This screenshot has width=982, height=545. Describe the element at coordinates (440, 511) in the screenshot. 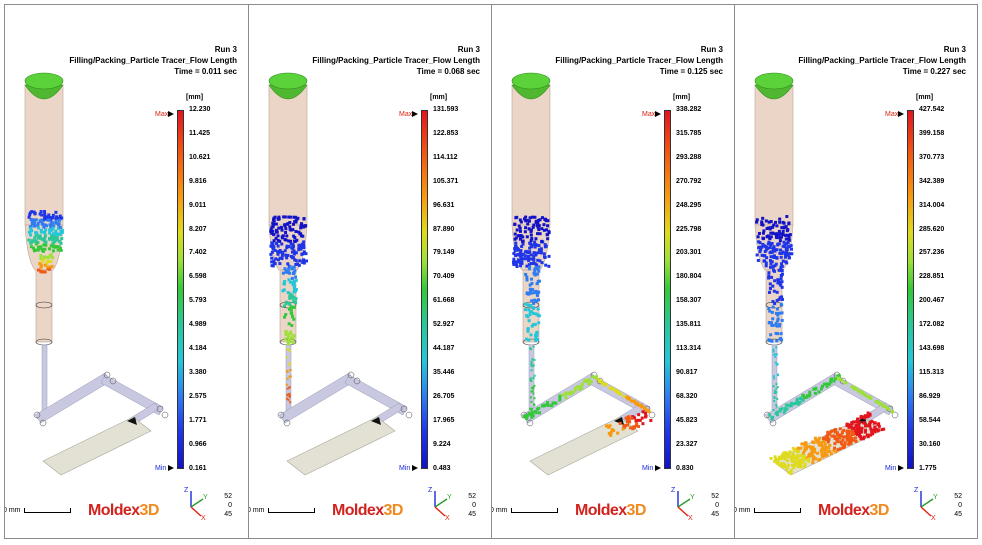

I see `axis-x` at that location.